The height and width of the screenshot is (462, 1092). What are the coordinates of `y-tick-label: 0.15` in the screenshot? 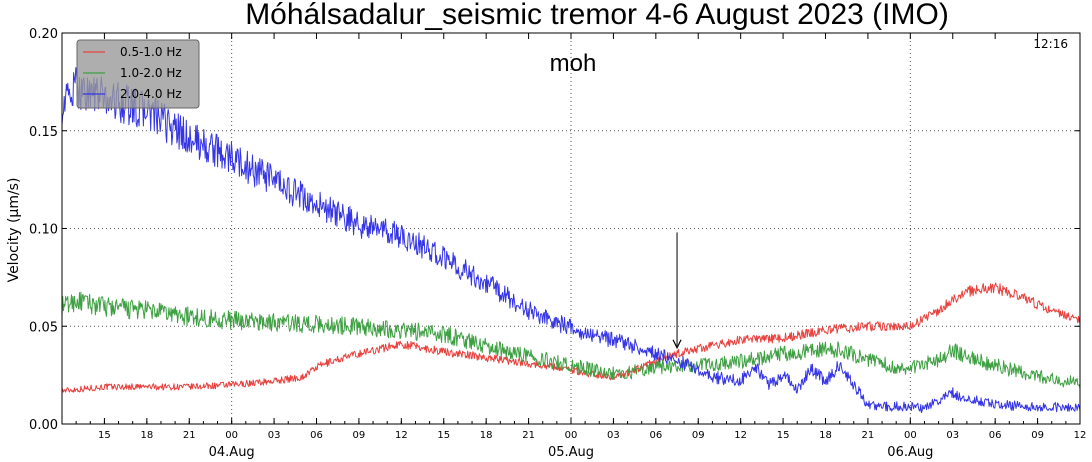 It's located at (43, 132).